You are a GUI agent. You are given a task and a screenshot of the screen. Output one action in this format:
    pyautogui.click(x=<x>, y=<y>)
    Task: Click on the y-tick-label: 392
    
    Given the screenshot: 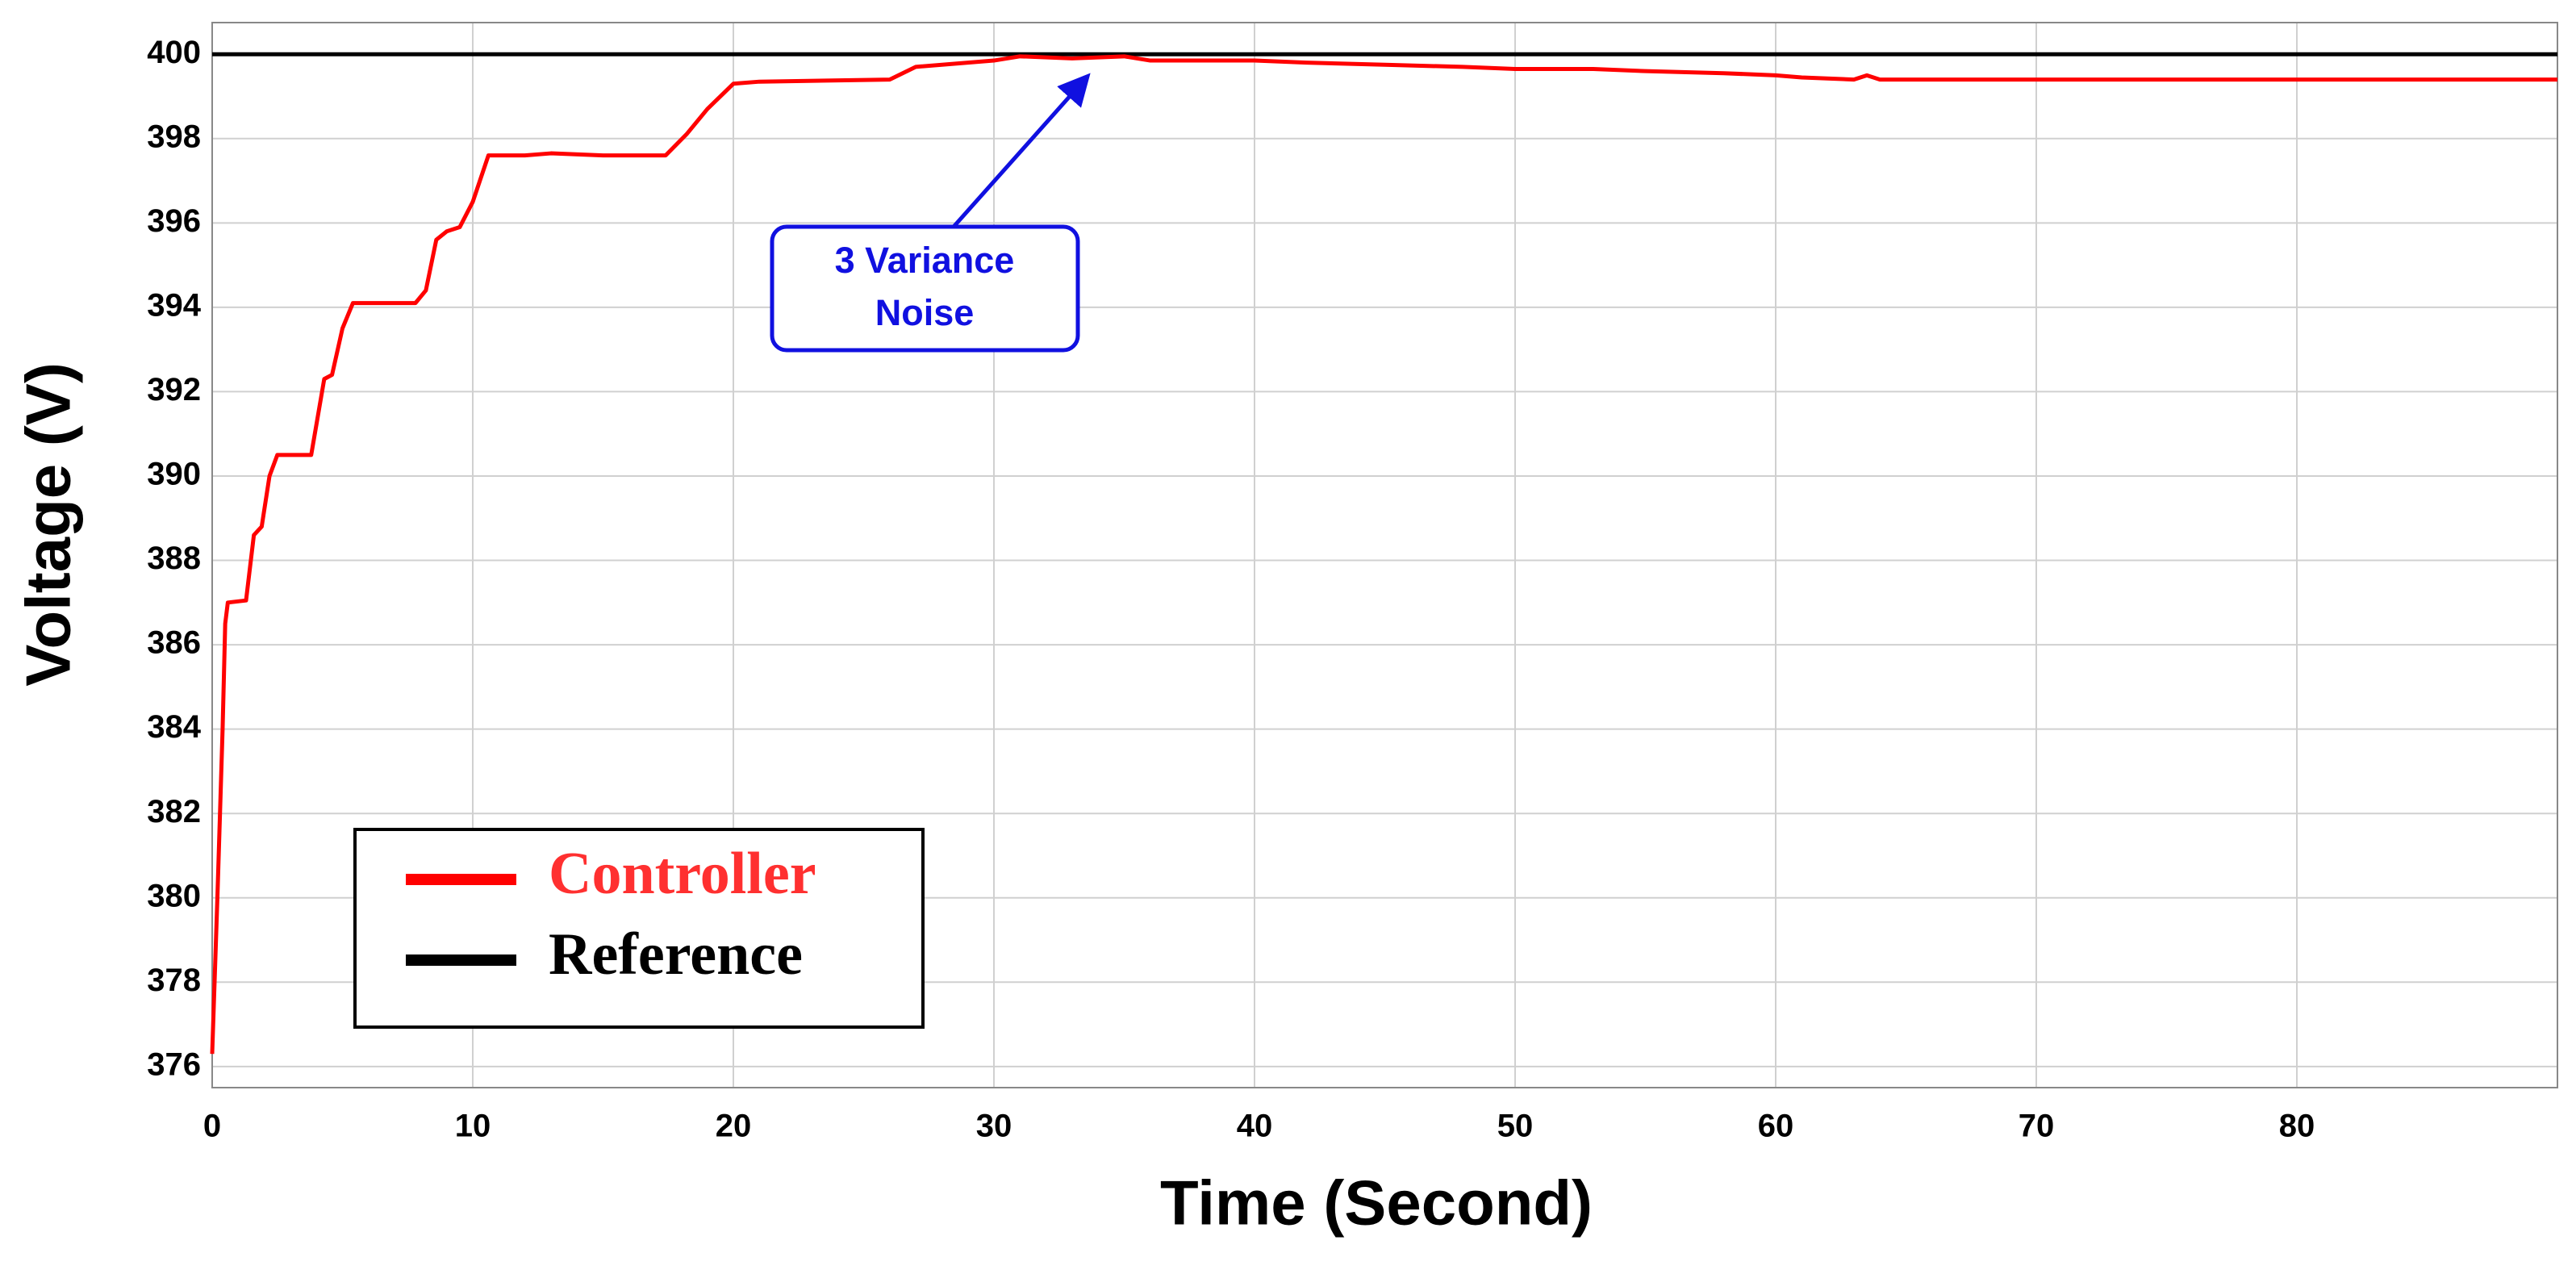 What is the action you would take?
    pyautogui.click(x=174, y=389)
    